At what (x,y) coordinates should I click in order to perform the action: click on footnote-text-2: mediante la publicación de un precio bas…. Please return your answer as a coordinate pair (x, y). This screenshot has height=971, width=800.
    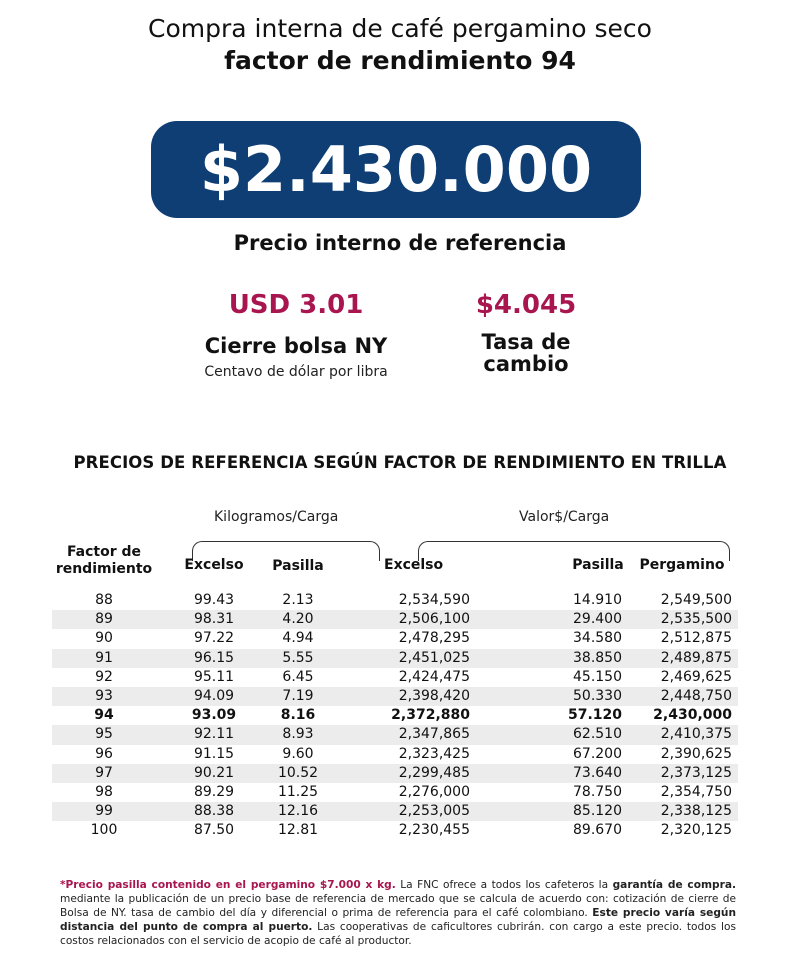
    Looking at the image, I should click on (398, 906).